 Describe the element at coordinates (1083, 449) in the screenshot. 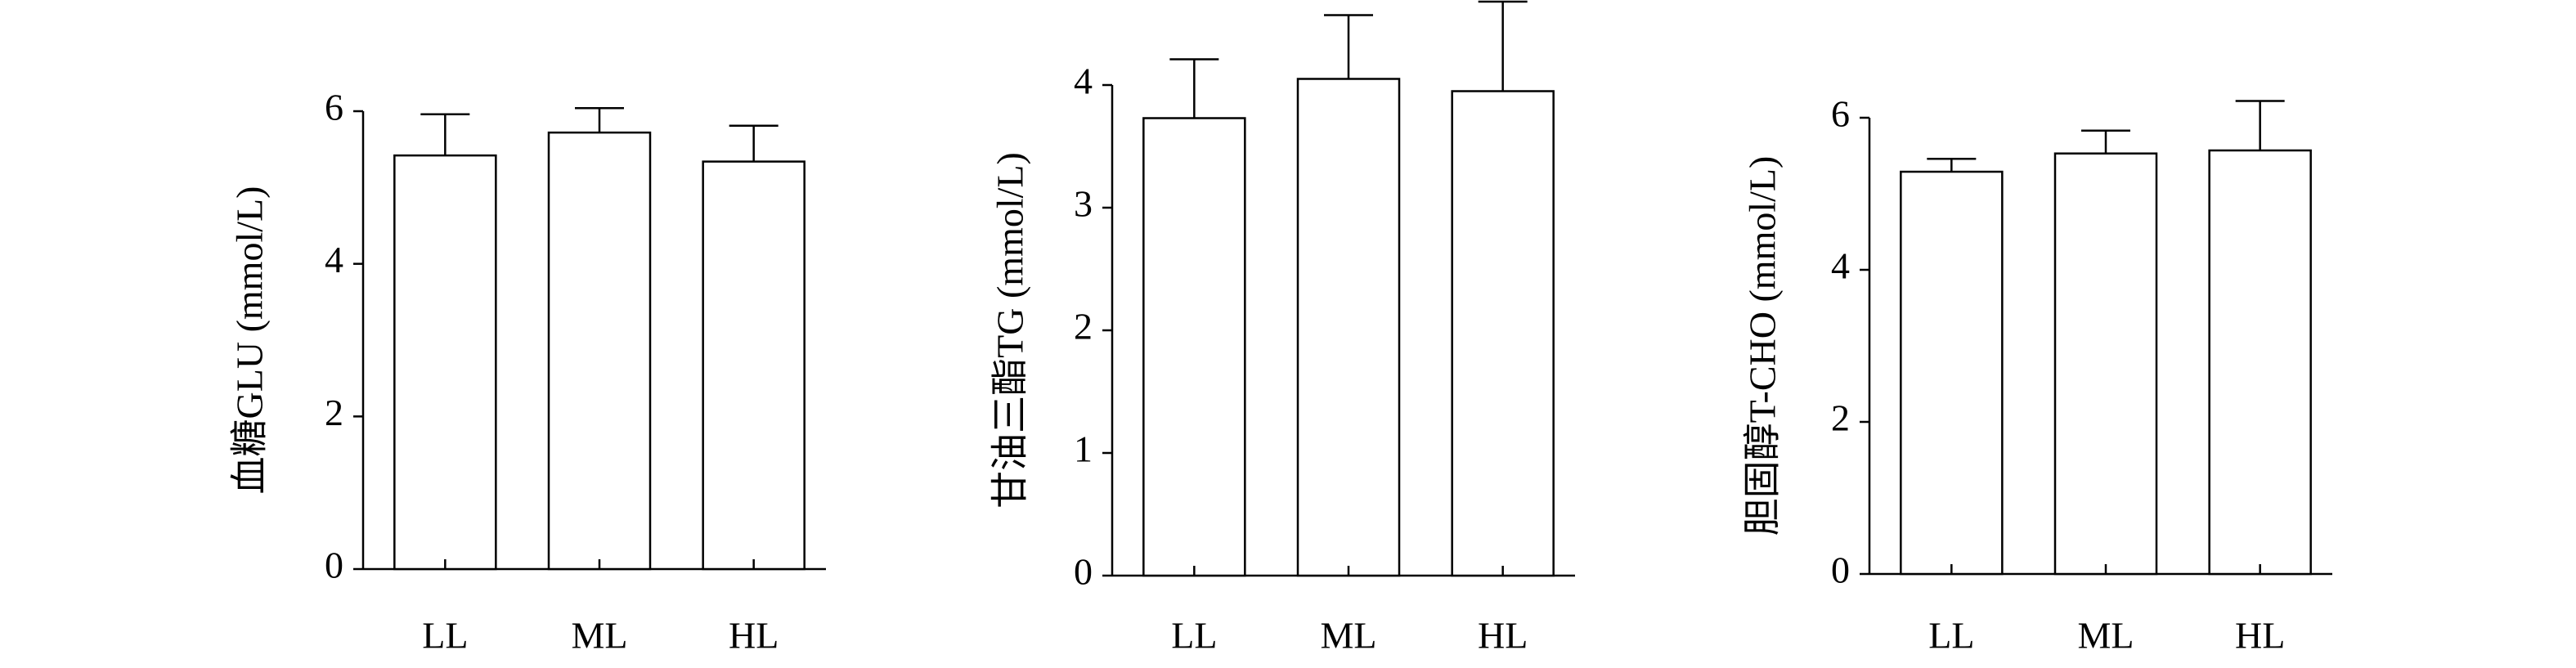

I see `y-tick-label: 1` at that location.